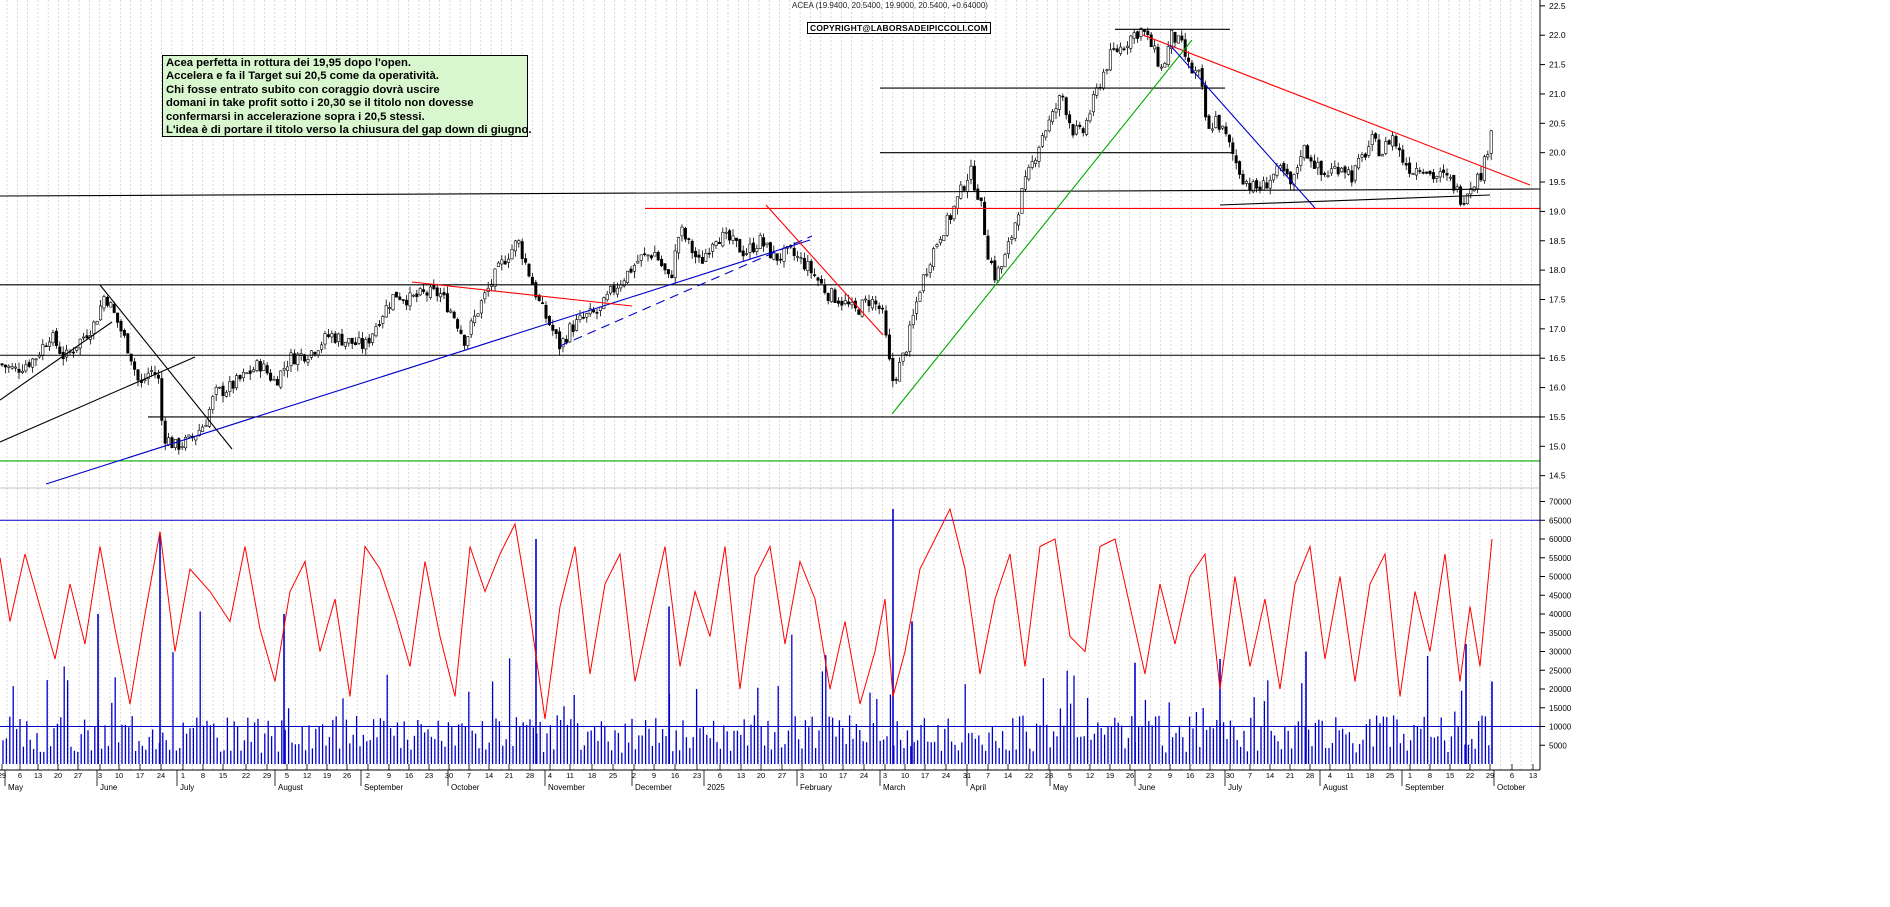 This screenshot has height=907, width=1890. I want to click on x-day-label: 9, so click(389, 775).